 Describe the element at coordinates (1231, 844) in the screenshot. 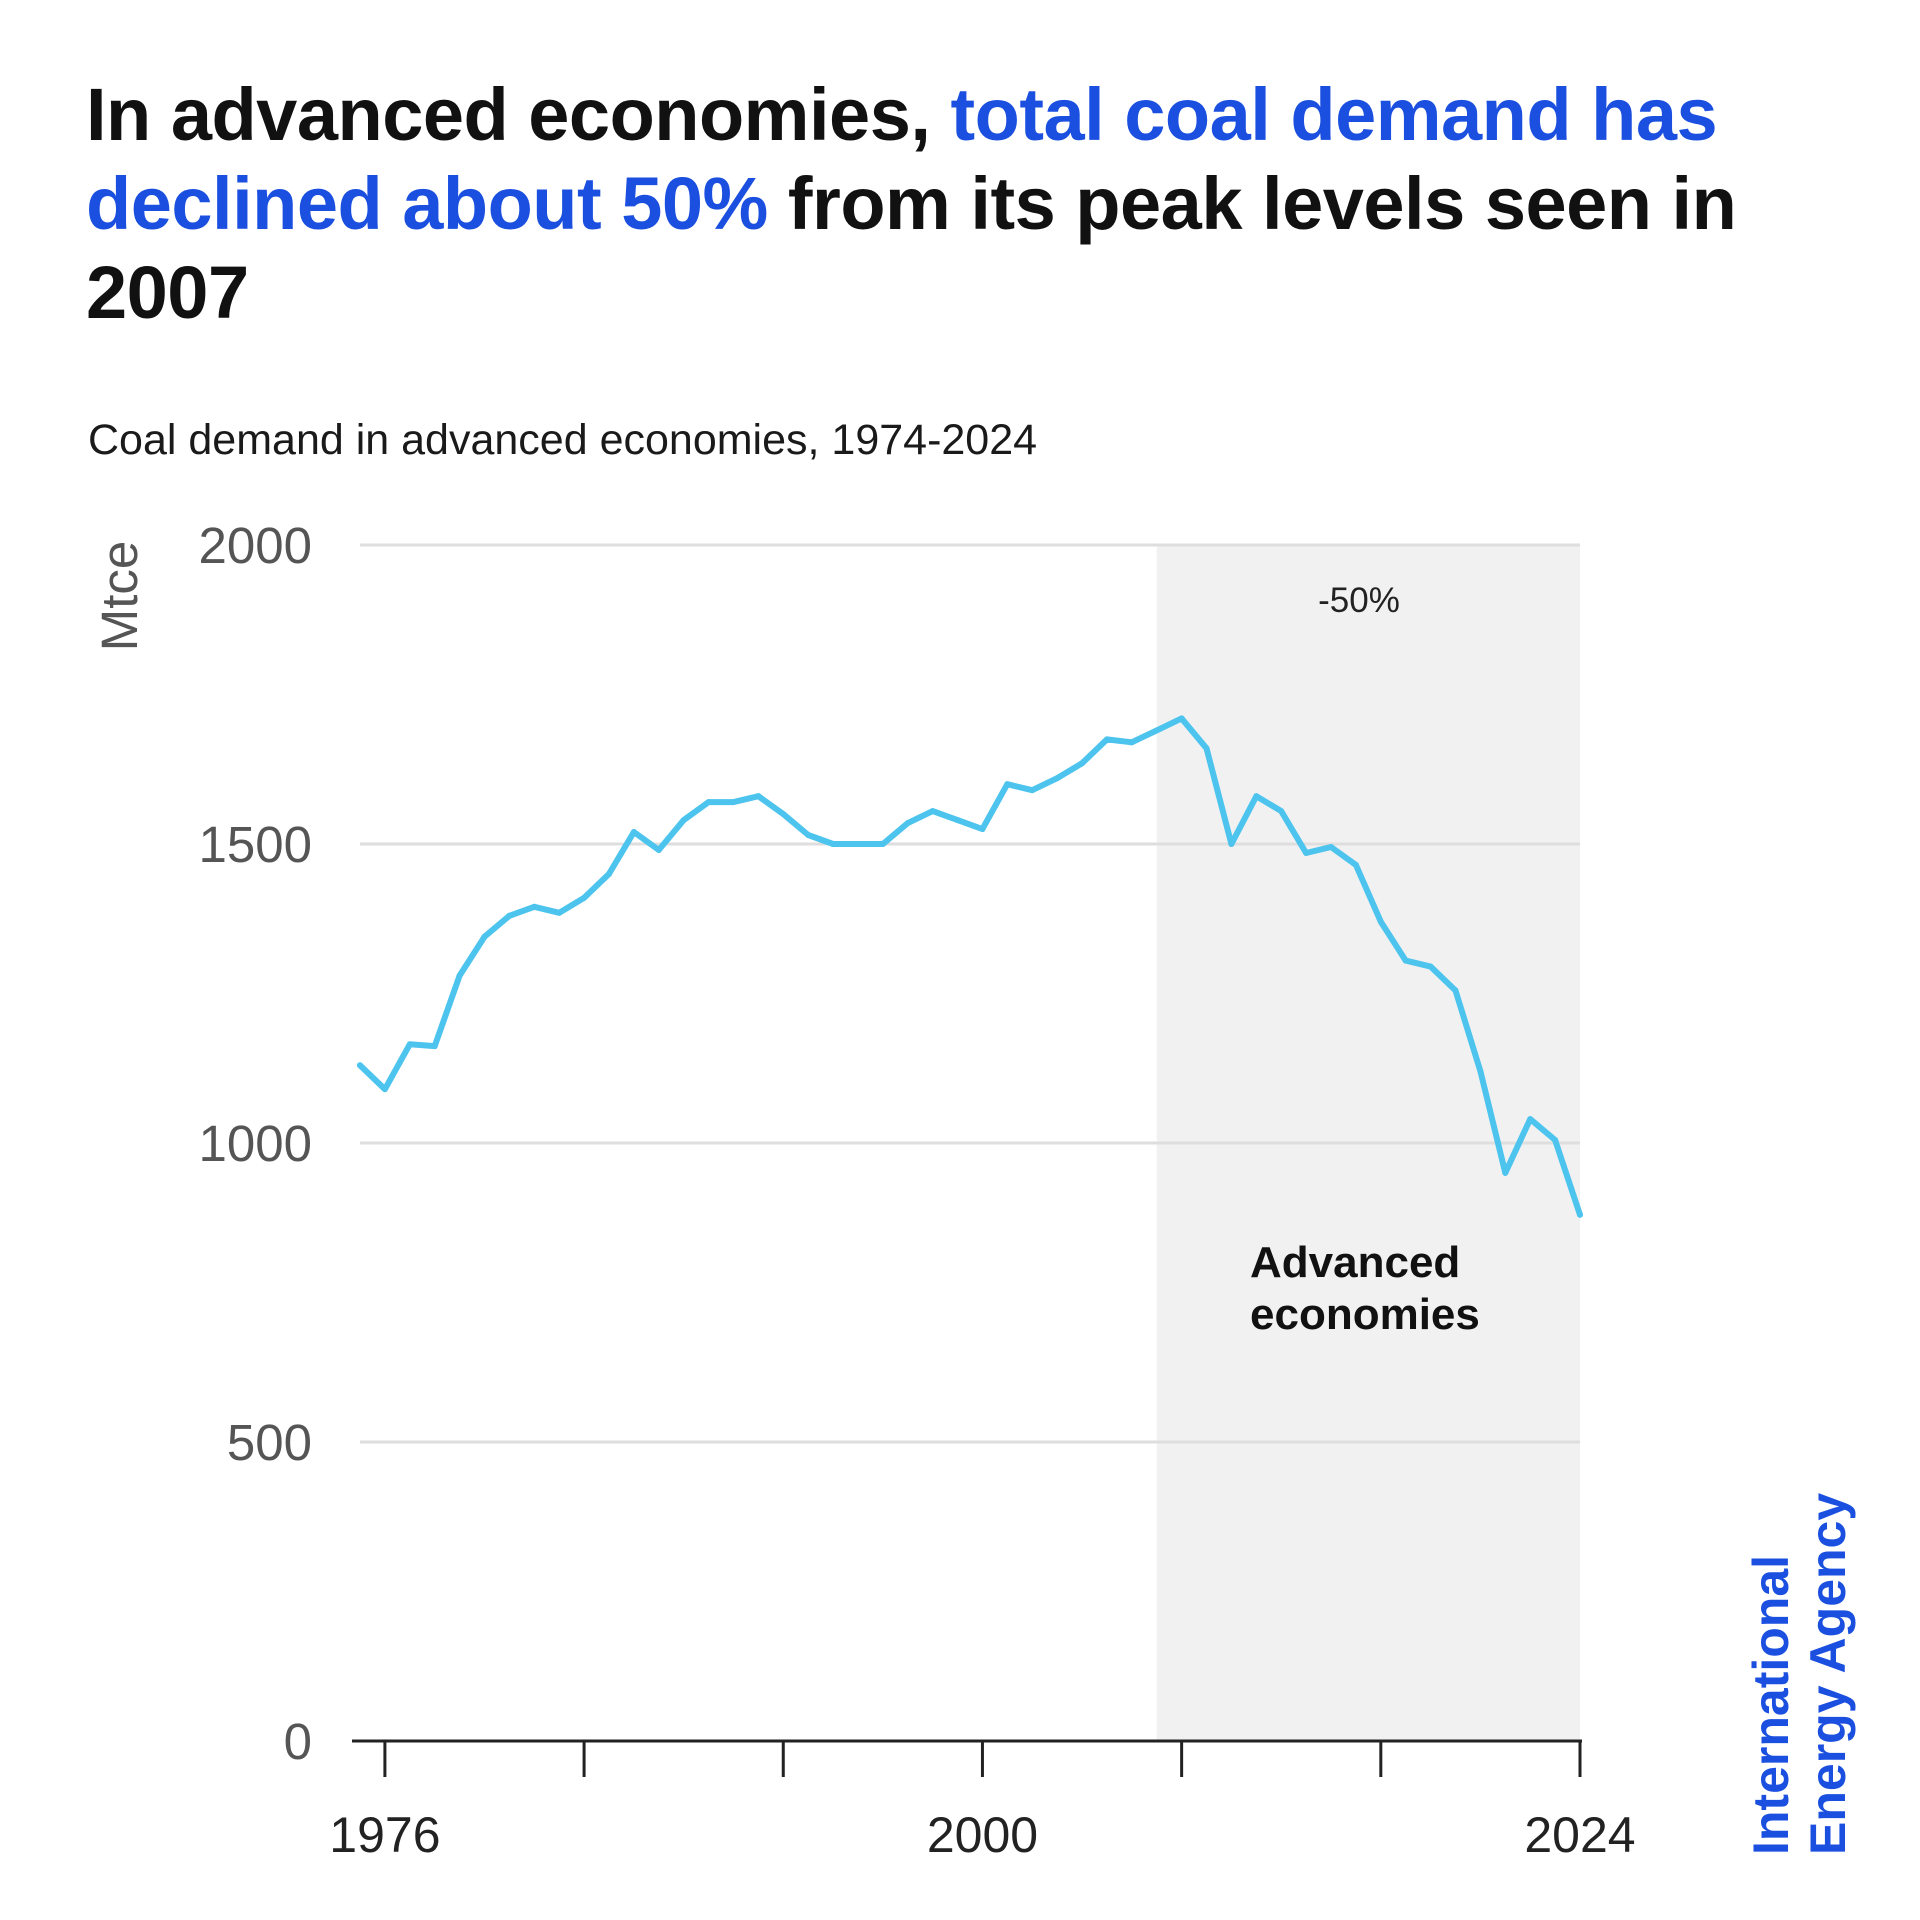

I see `data-point-2010` at that location.